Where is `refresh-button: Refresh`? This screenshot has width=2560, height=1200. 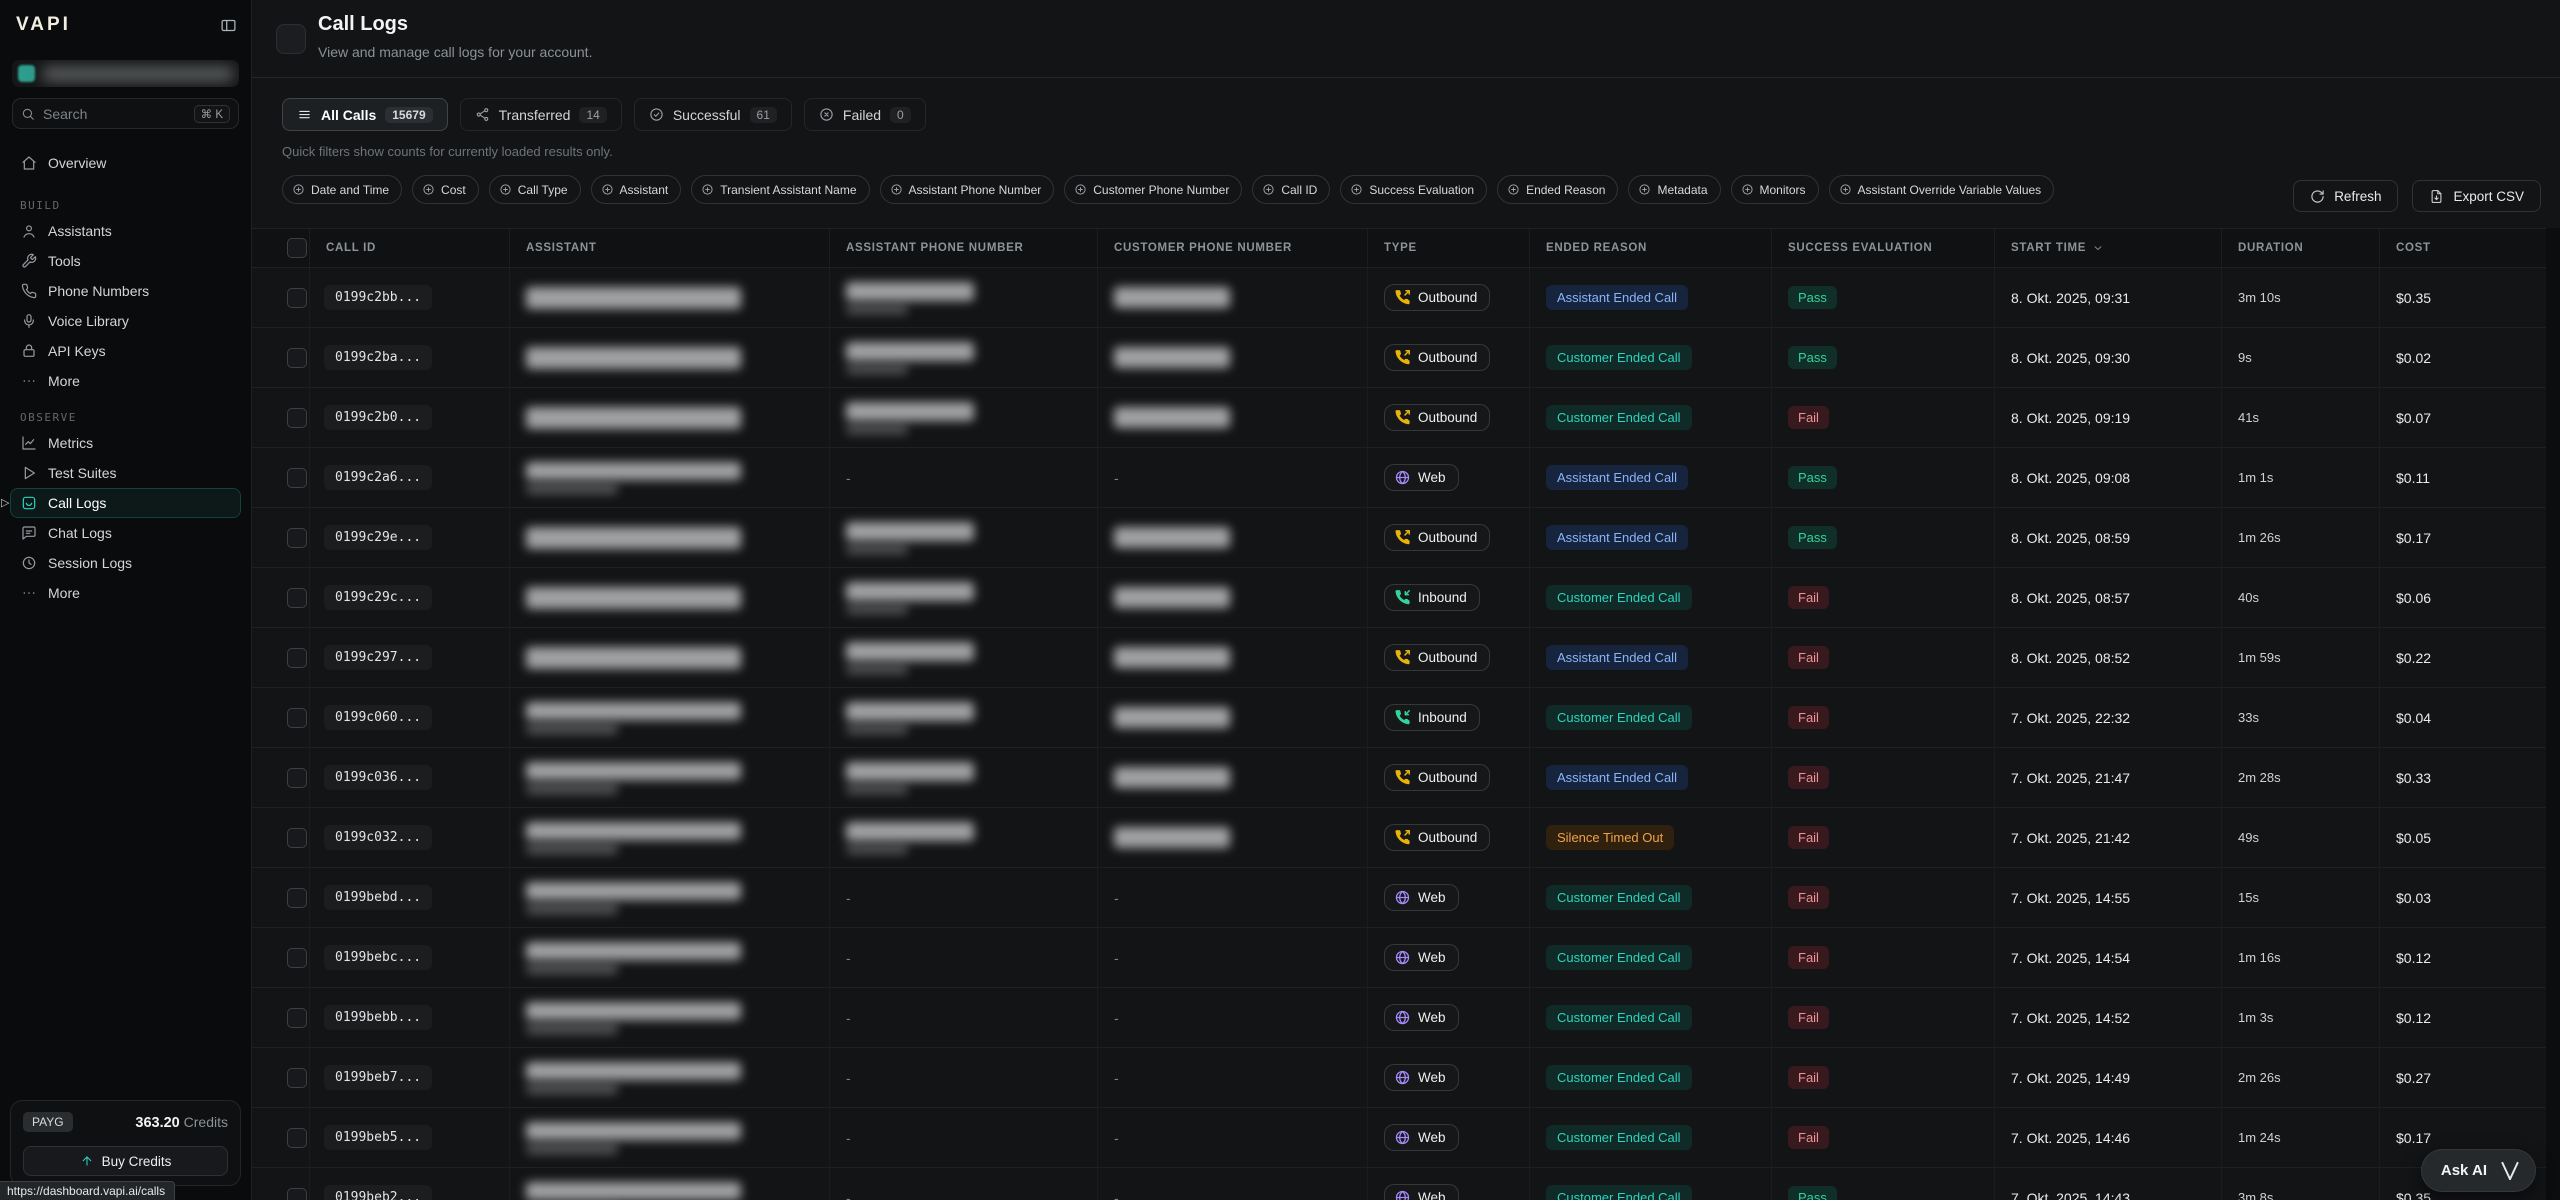
refresh-button: Refresh is located at coordinates (2346, 196).